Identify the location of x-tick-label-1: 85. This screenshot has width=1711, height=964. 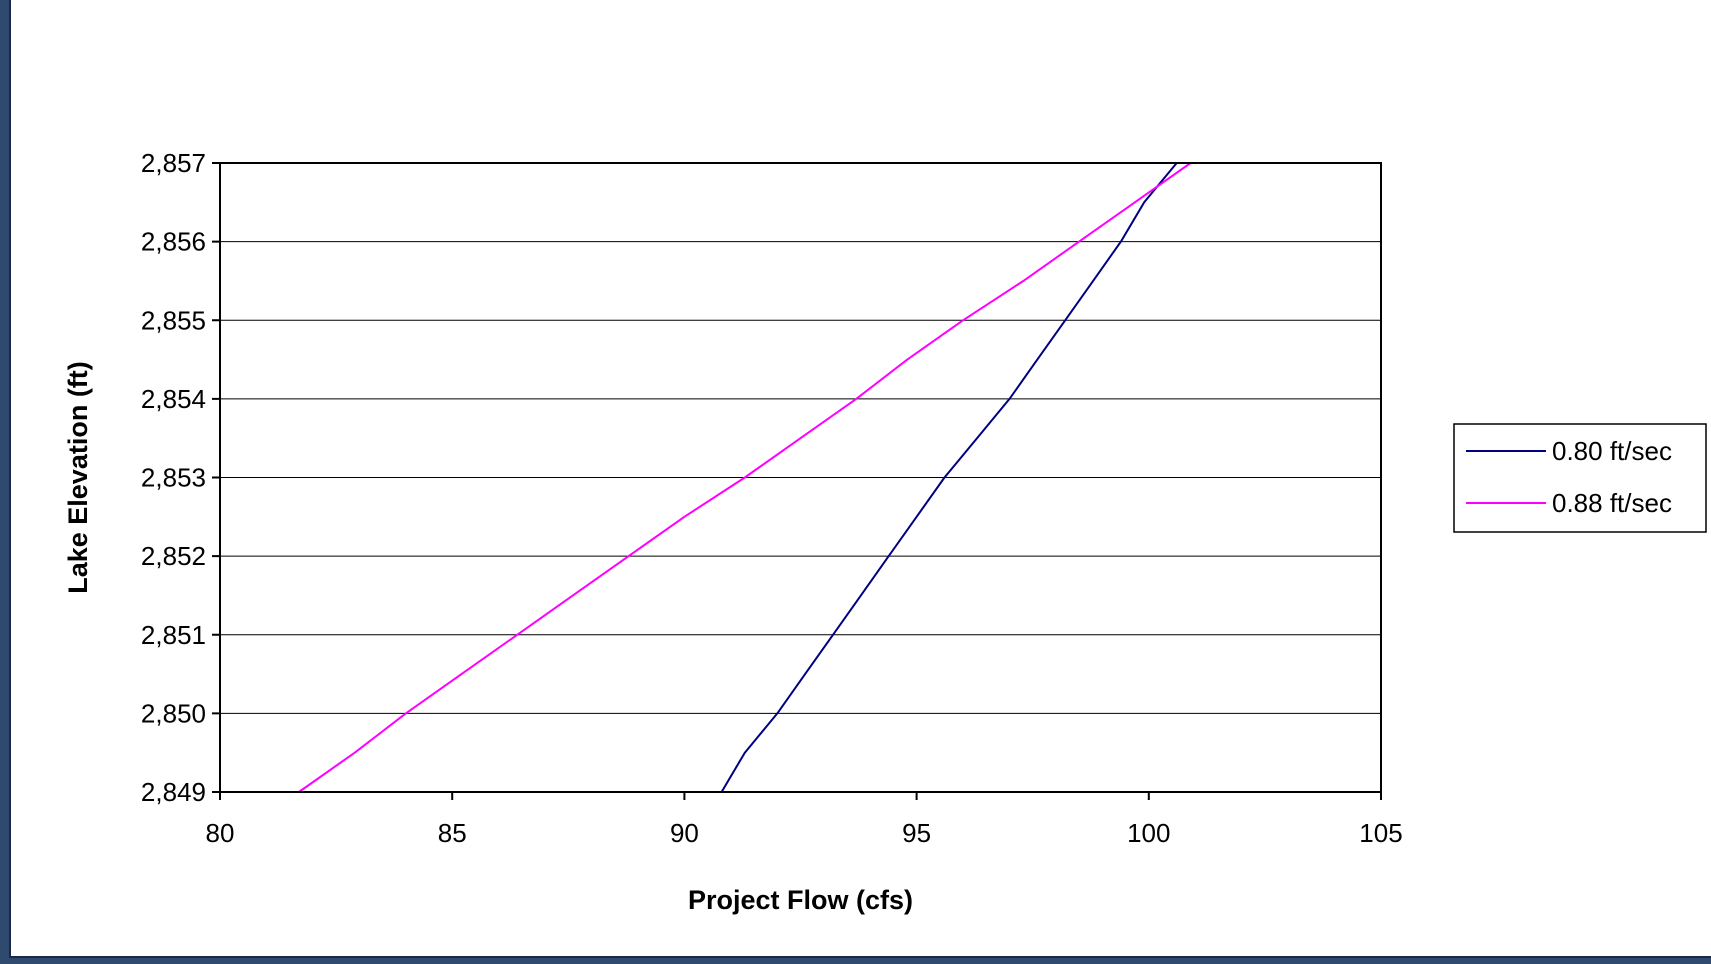
(452, 833).